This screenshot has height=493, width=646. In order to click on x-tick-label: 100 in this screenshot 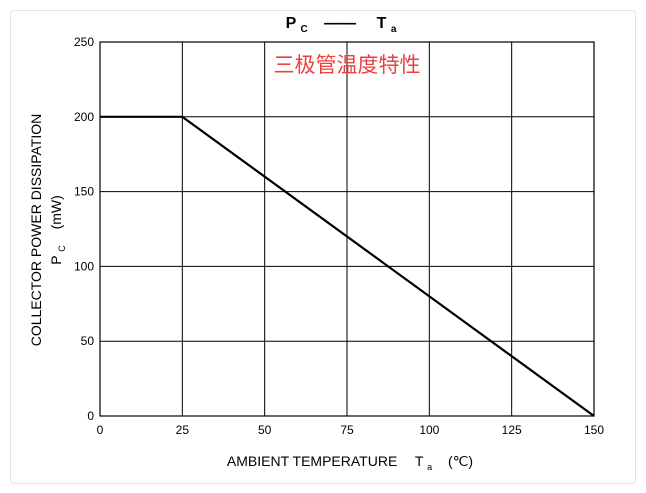, I will do `click(429, 430)`.